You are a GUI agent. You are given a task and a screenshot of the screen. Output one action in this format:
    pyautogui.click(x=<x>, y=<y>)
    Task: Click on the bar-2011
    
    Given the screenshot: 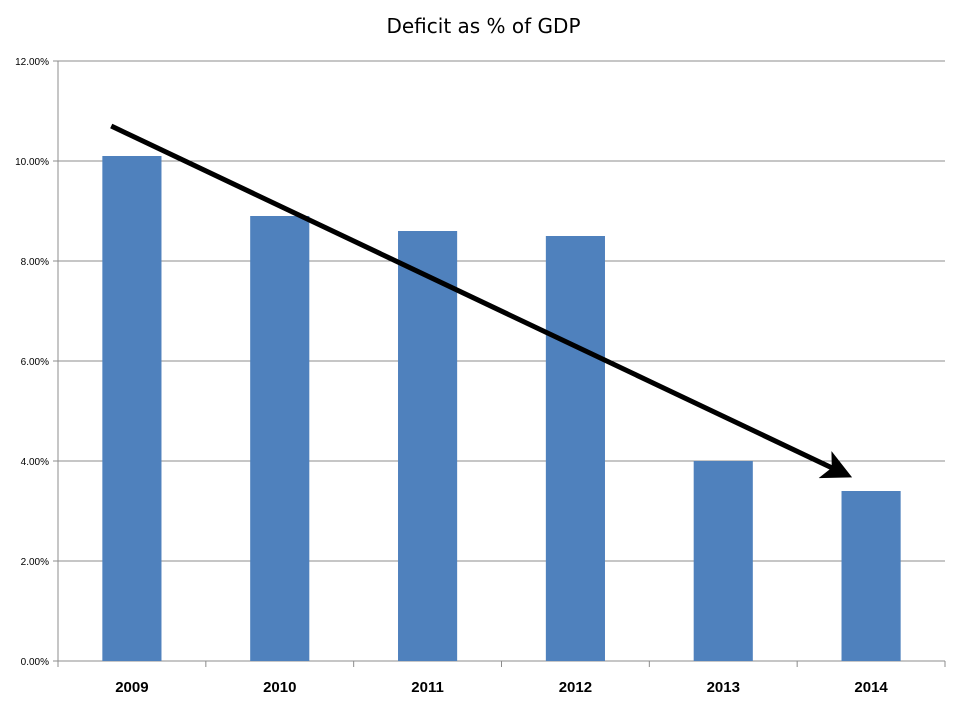 What is the action you would take?
    pyautogui.click(x=428, y=446)
    